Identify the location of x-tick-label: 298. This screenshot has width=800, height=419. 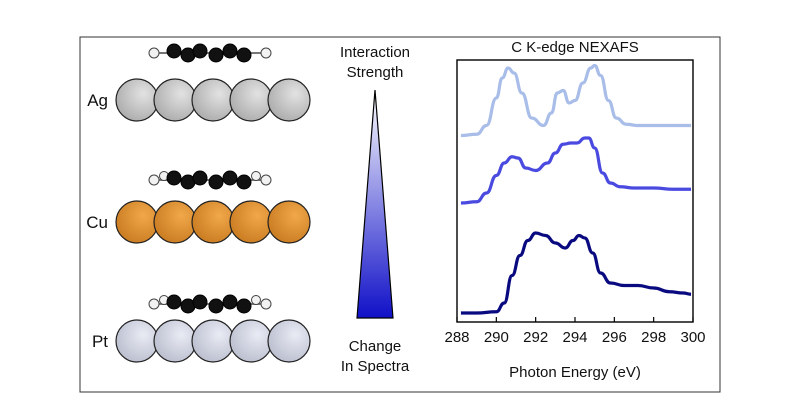
(653, 337).